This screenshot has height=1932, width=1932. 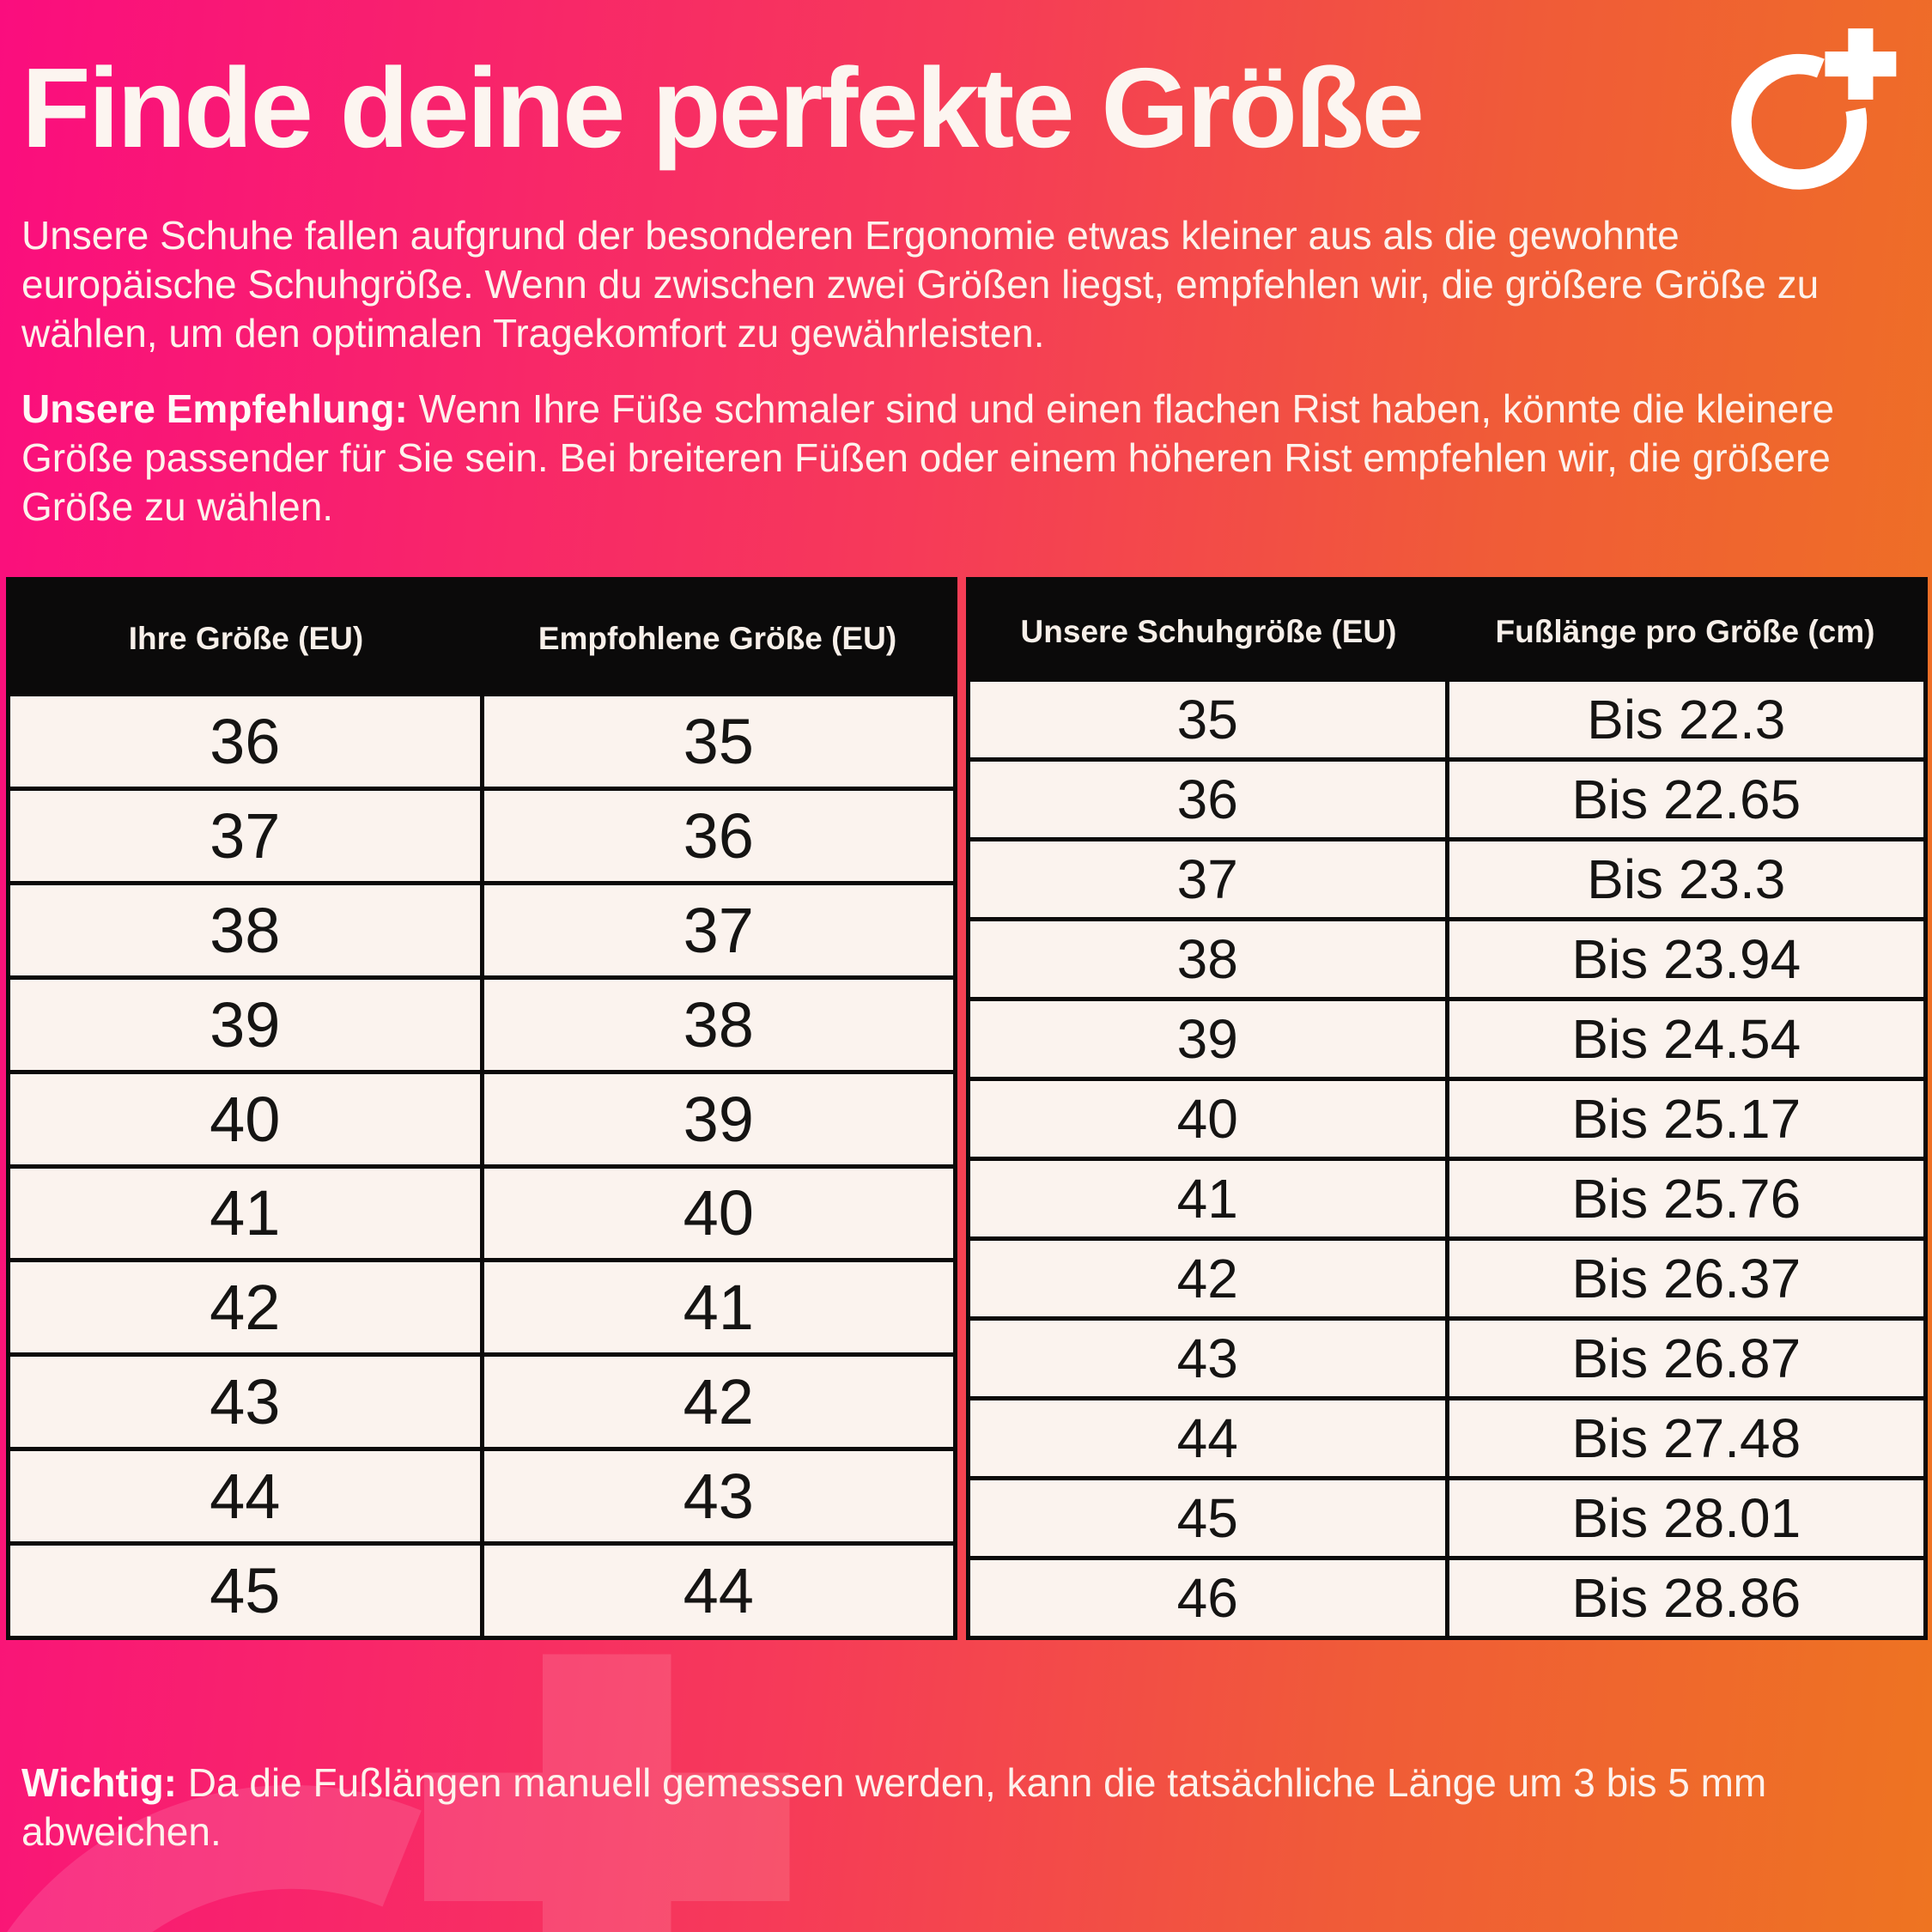 I want to click on table-row: 39 38, so click(x=481, y=1024).